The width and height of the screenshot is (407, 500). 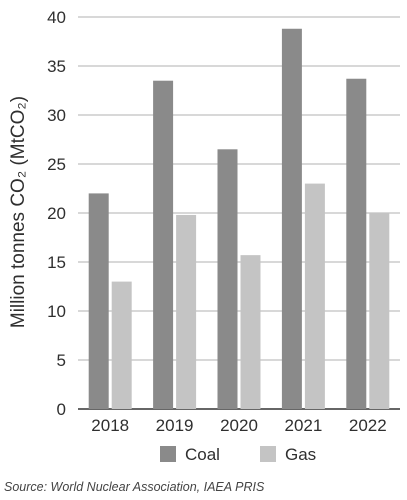 What do you see at coordinates (300, 454) in the screenshot?
I see `legend-label-gas: Gas` at bounding box center [300, 454].